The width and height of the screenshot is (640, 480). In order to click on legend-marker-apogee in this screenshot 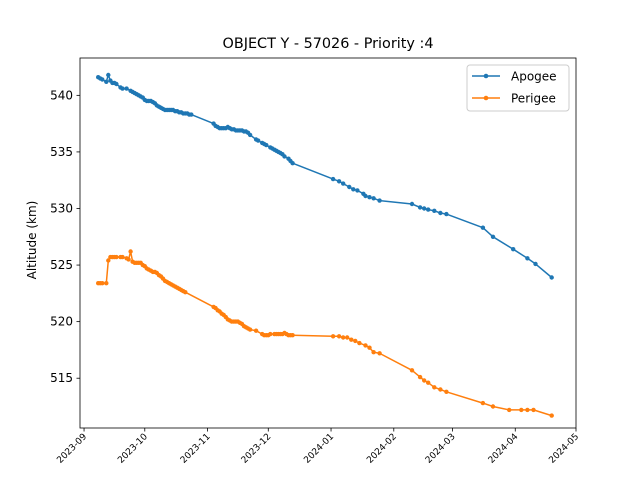, I will do `click(486, 76)`.